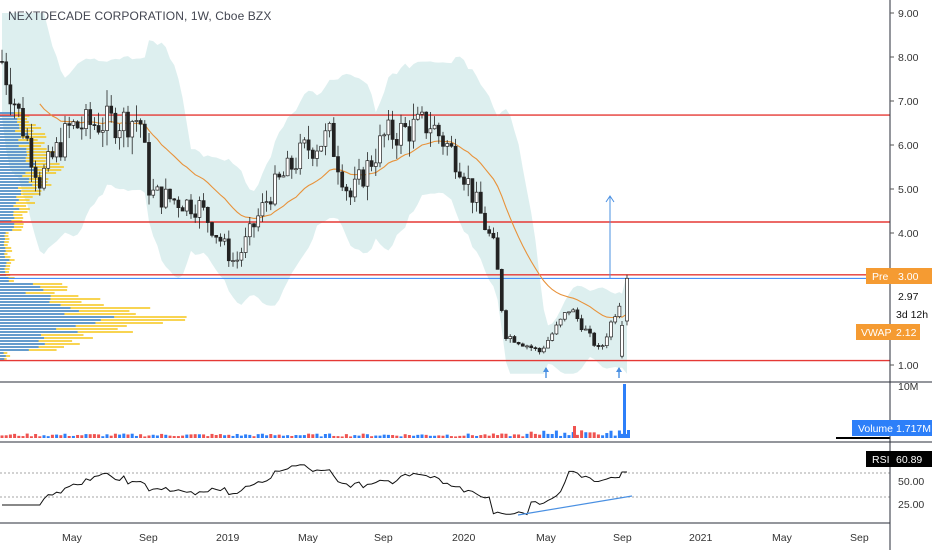  I want to click on arrow-annotations, so click(582, 286).